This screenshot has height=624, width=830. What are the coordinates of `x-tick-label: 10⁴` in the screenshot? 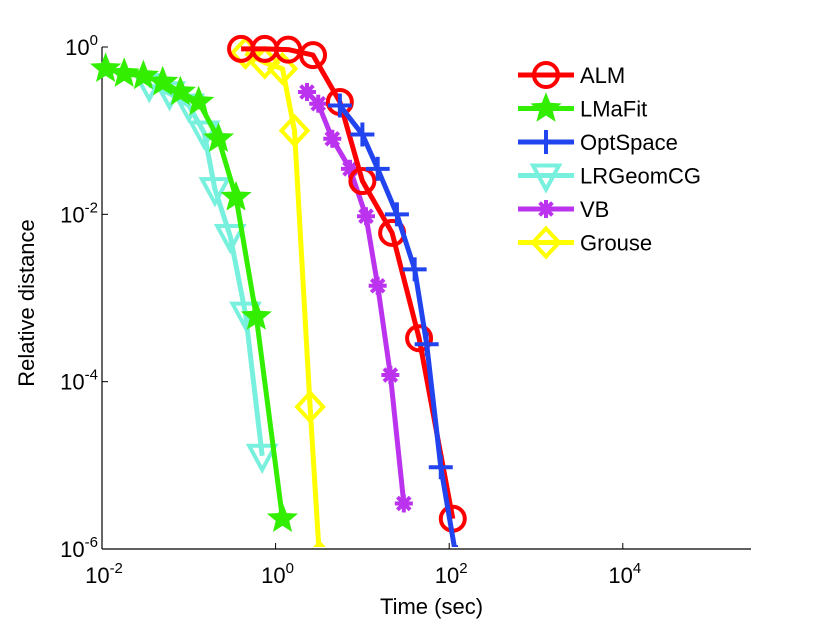 It's located at (624, 574).